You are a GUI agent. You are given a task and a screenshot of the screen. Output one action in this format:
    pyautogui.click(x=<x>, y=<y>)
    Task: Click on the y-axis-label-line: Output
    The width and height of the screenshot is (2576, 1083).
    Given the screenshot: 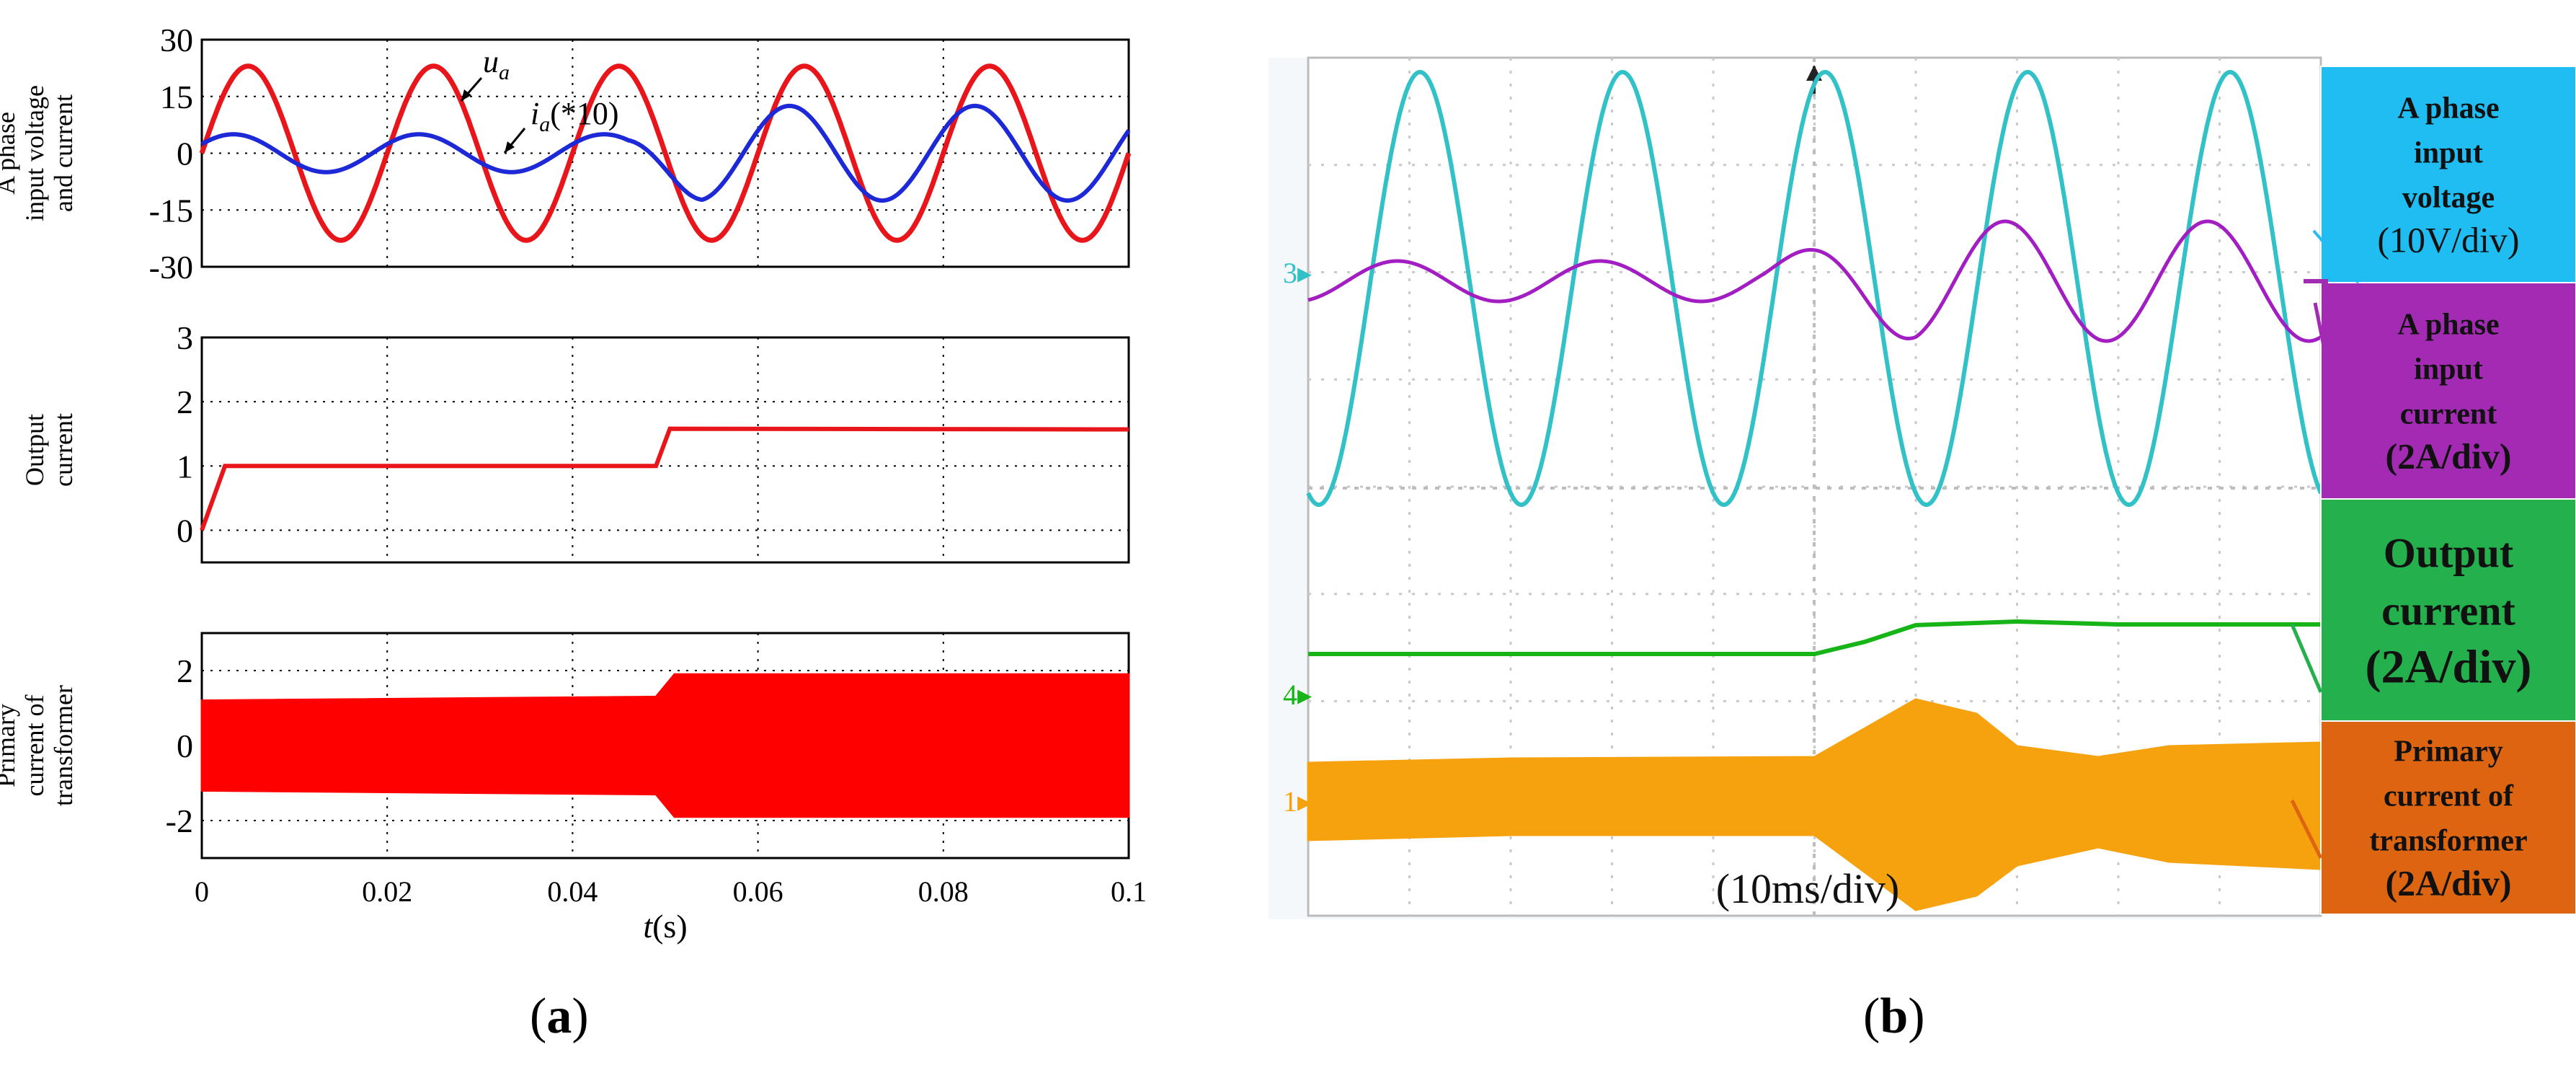 What is the action you would take?
    pyautogui.click(x=34, y=450)
    